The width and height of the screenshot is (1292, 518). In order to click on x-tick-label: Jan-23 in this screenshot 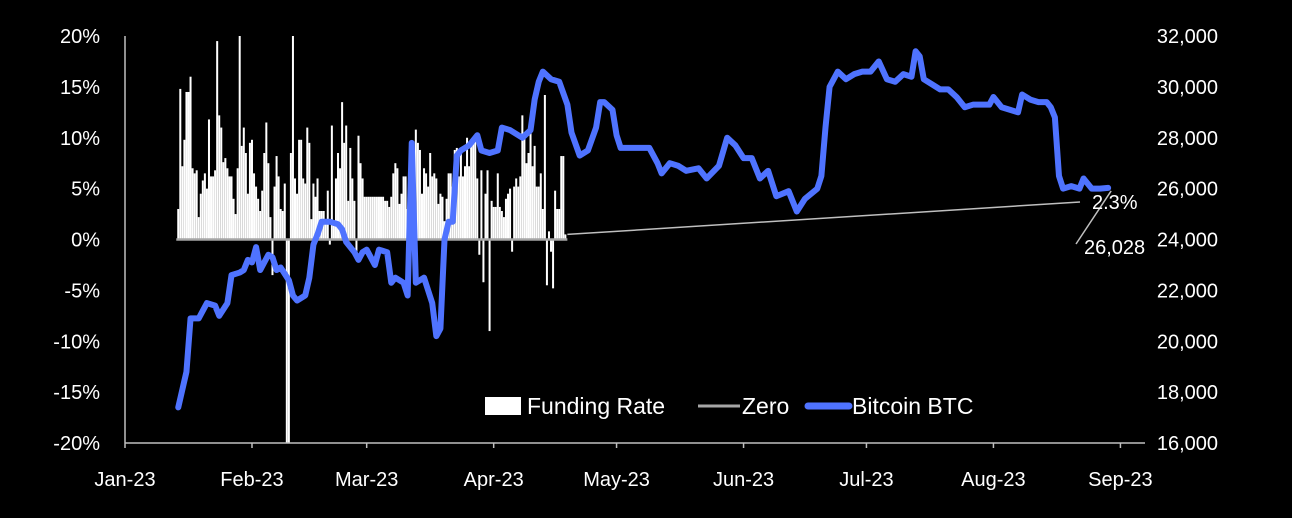, I will do `click(124, 480)`.